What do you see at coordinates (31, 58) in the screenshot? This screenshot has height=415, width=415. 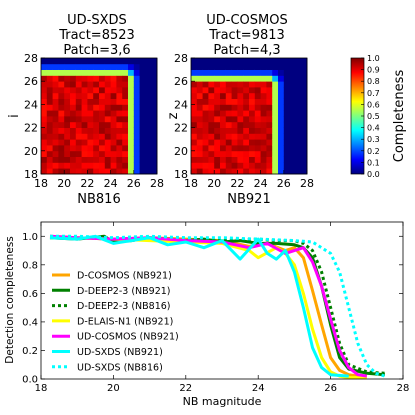 I see `y-tick-label: 28` at bounding box center [31, 58].